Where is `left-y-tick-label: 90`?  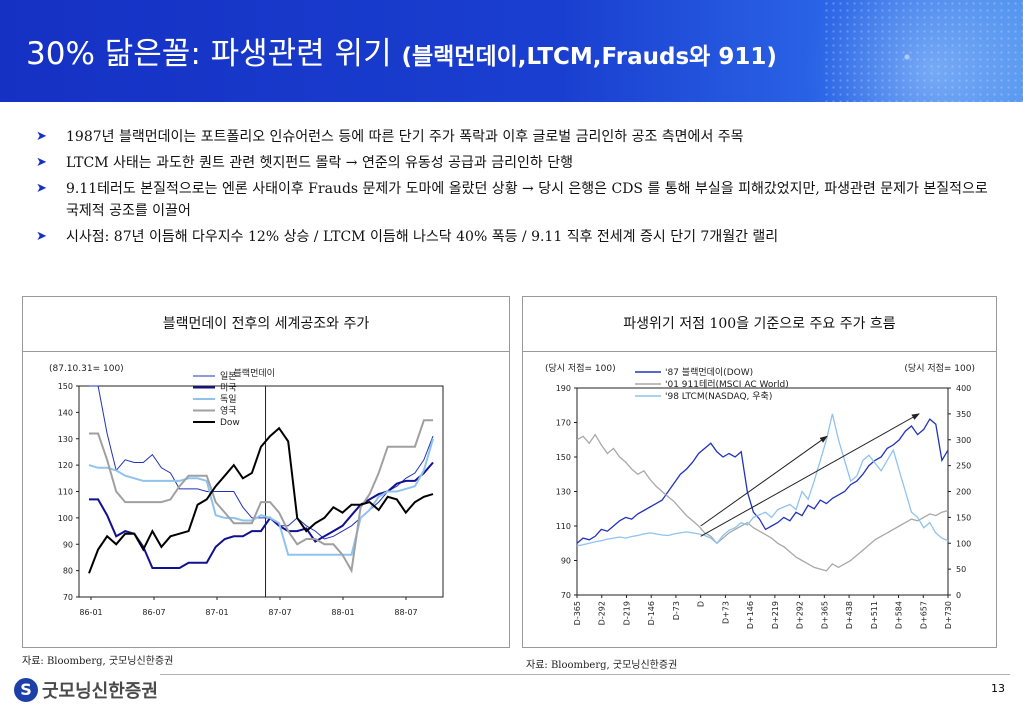 left-y-tick-label: 90 is located at coordinates (68, 544).